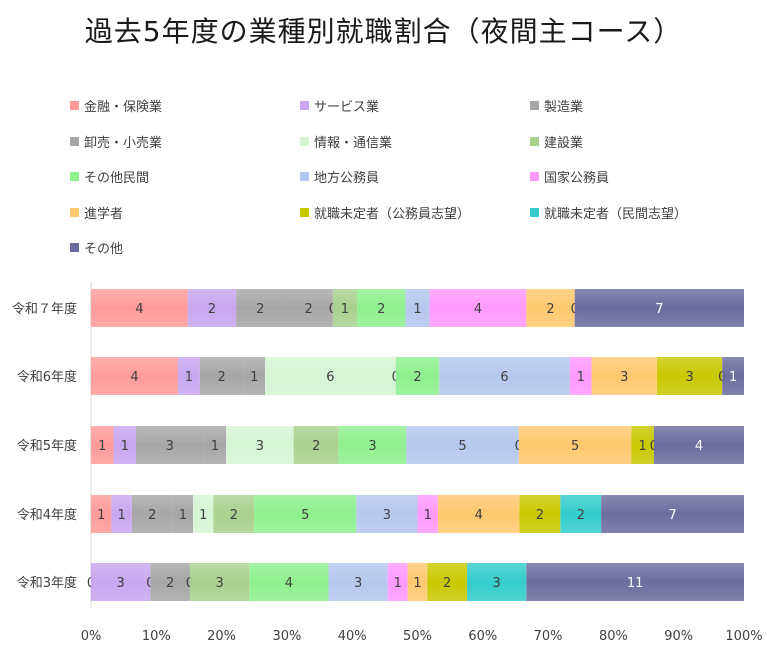  I want to click on x-tick-label: 80%, so click(613, 636).